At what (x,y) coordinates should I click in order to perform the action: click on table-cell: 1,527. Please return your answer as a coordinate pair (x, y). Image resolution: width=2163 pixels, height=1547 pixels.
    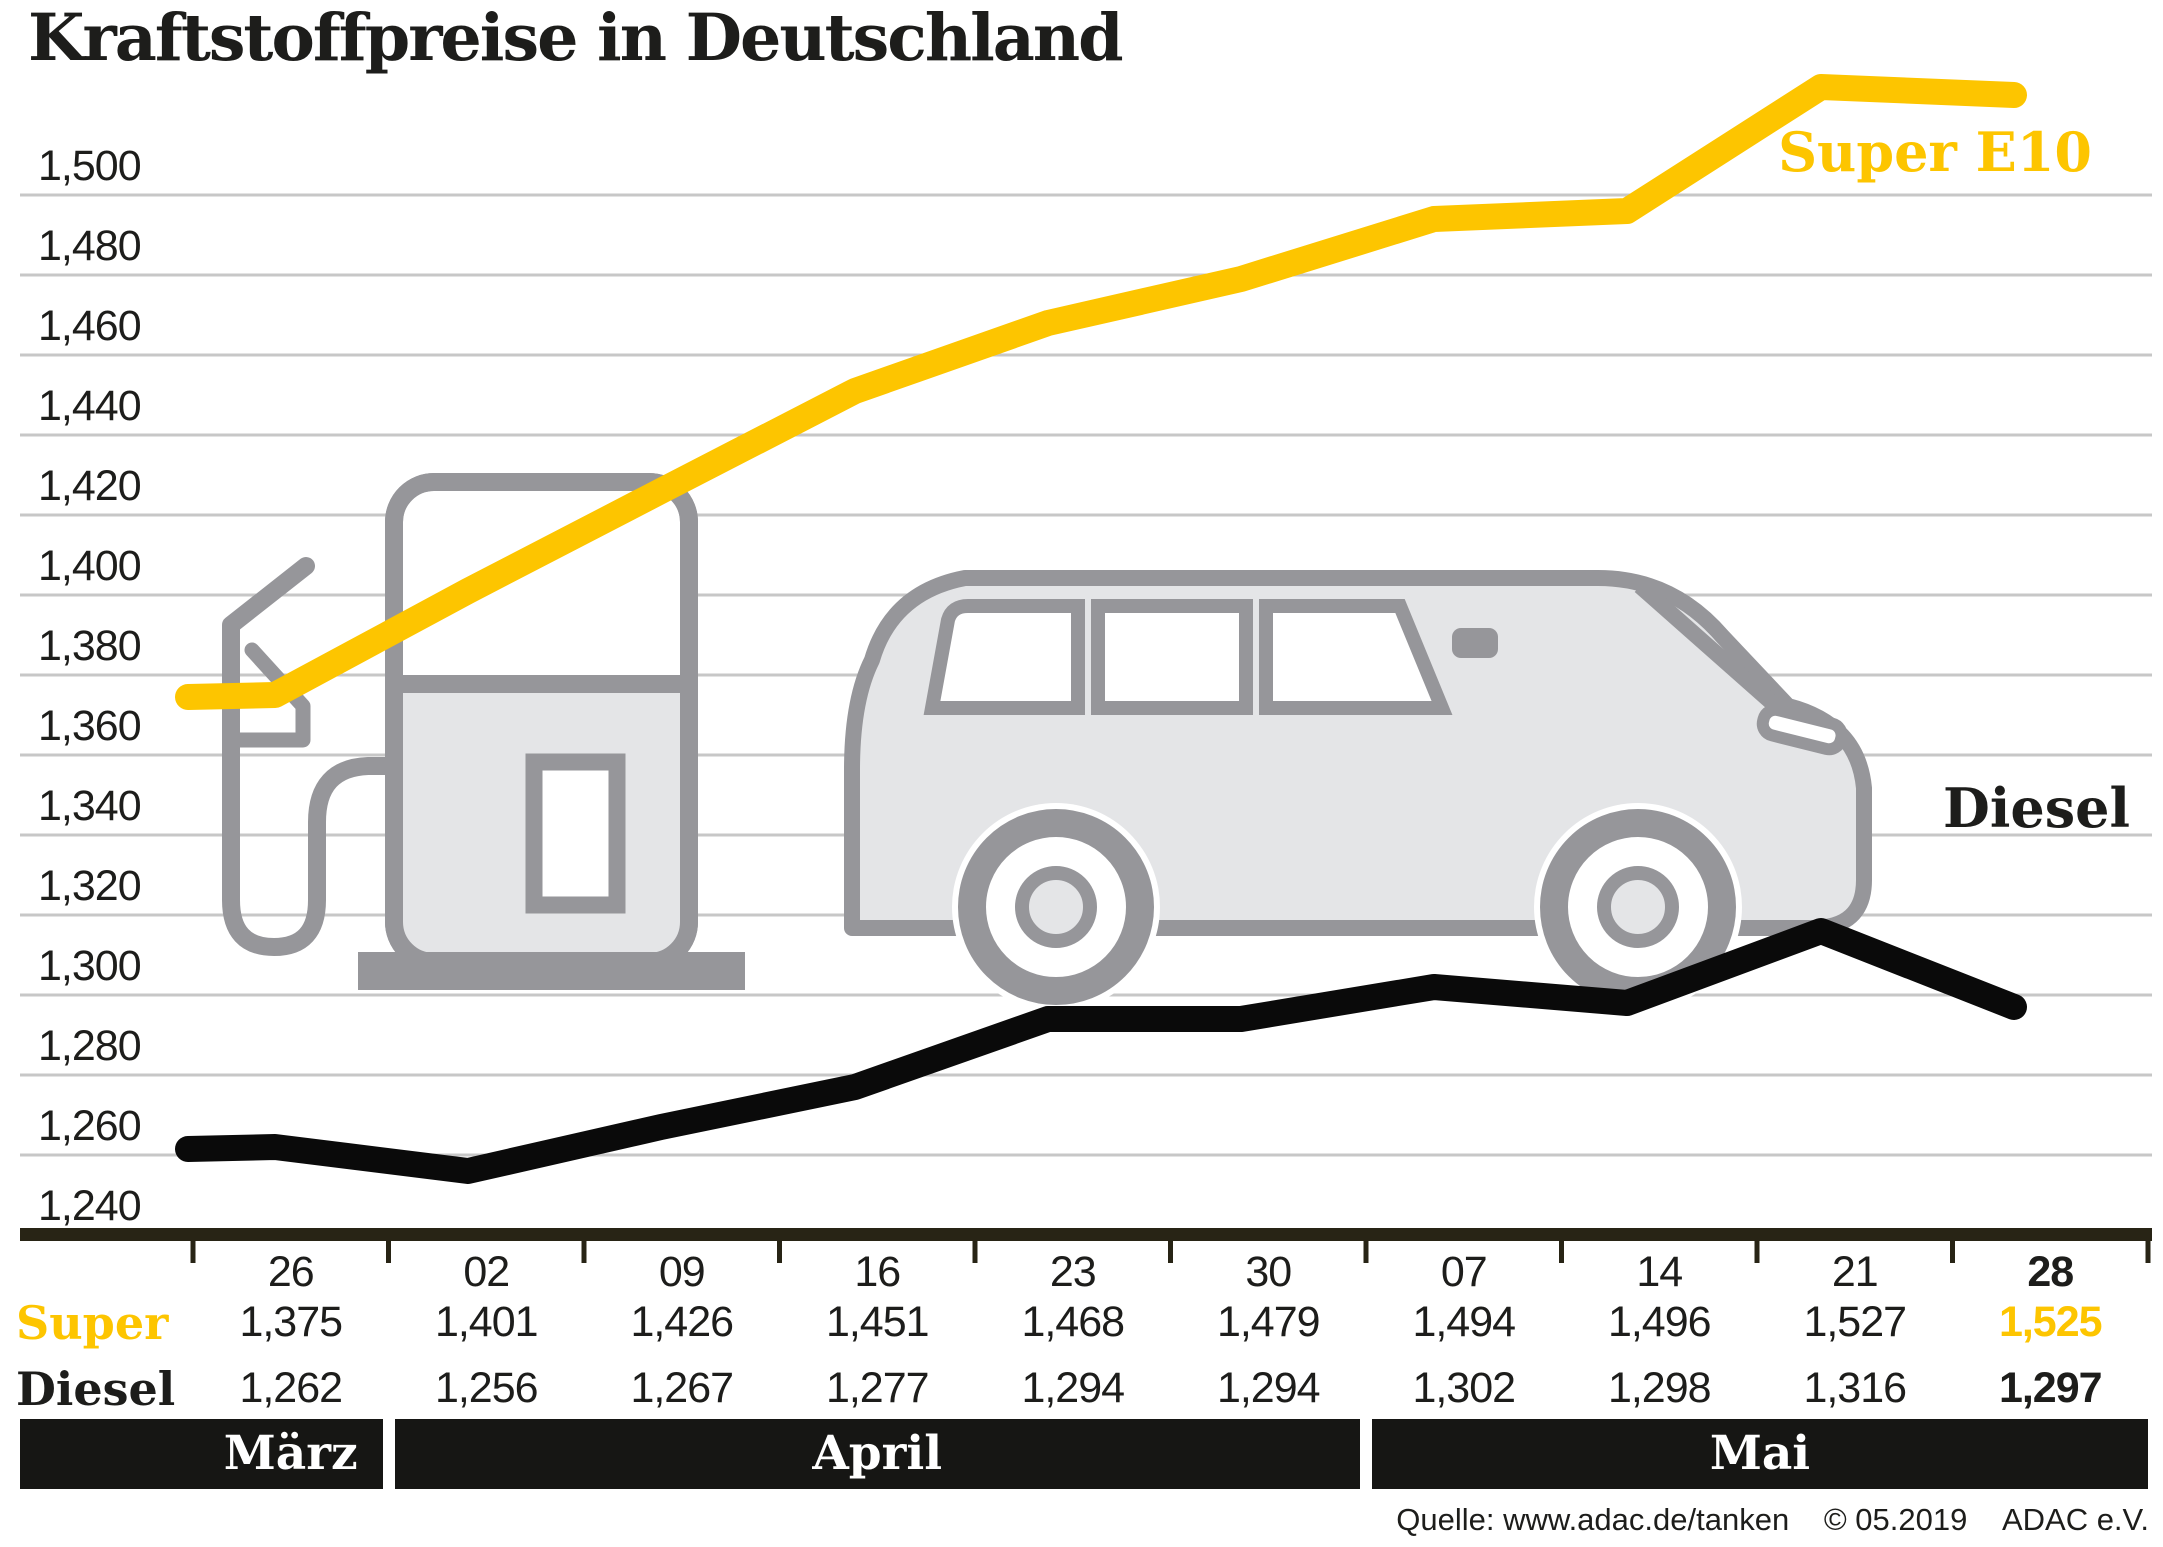
    Looking at the image, I should click on (1855, 1322).